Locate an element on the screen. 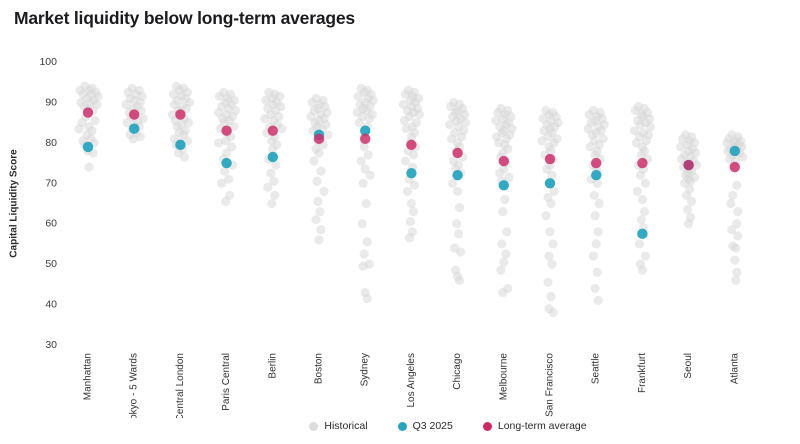 This screenshot has height=444, width=800. x-axis-label: Tokyo - 5 Wards is located at coordinates (134, 385).